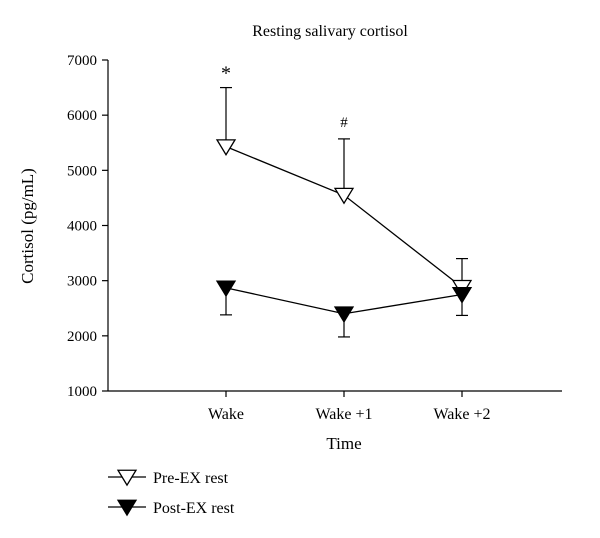 This screenshot has width=600, height=538. Describe the element at coordinates (82, 392) in the screenshot. I see `y-tick-label: 1000` at that location.